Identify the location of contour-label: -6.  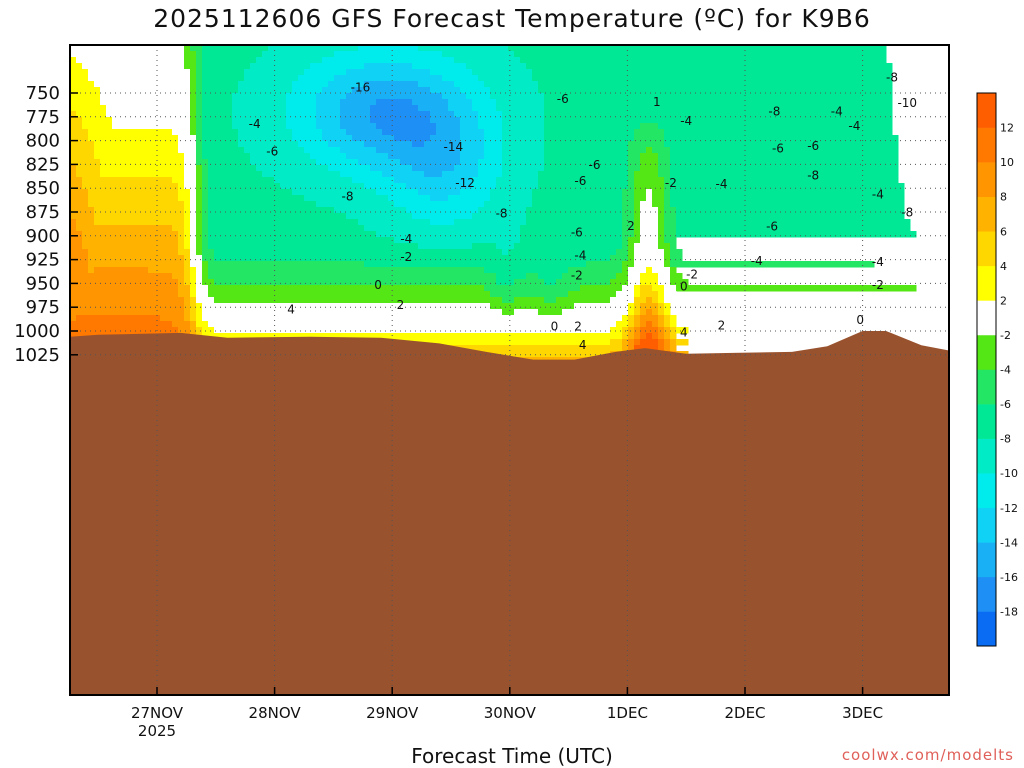
(772, 227).